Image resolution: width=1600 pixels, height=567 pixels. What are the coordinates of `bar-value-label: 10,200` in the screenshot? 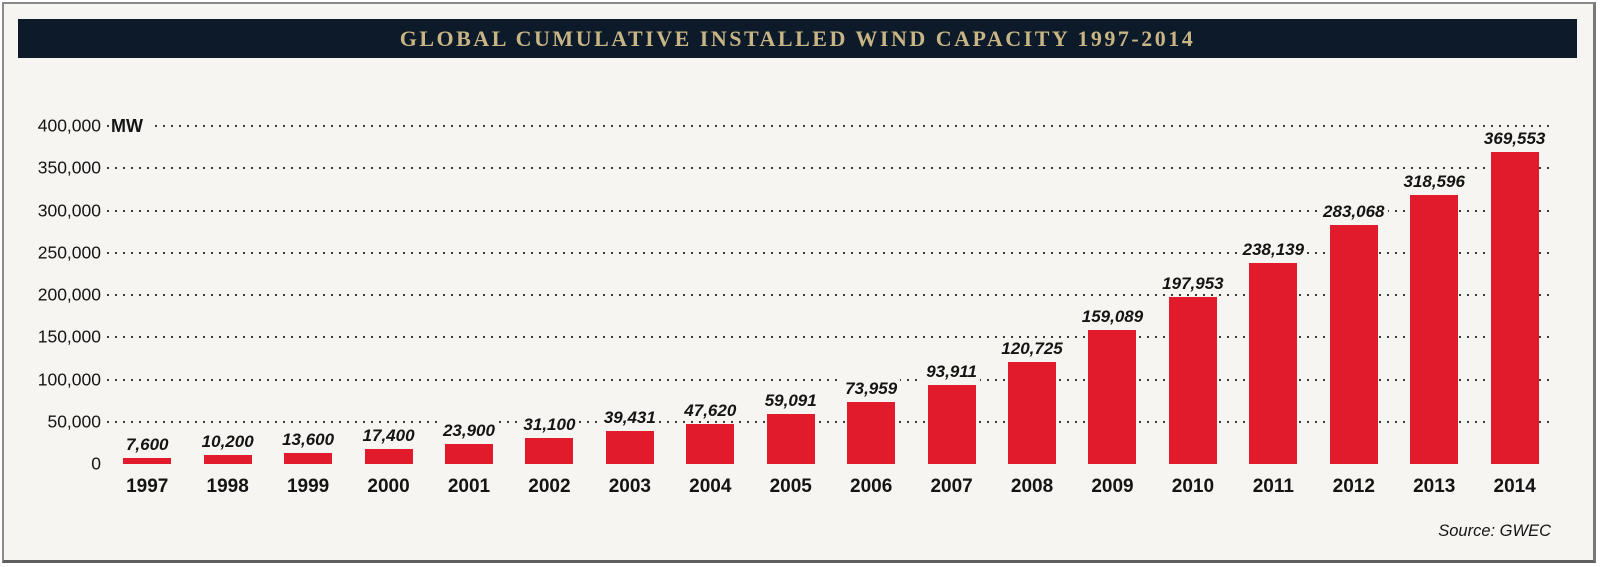 It's located at (227, 442).